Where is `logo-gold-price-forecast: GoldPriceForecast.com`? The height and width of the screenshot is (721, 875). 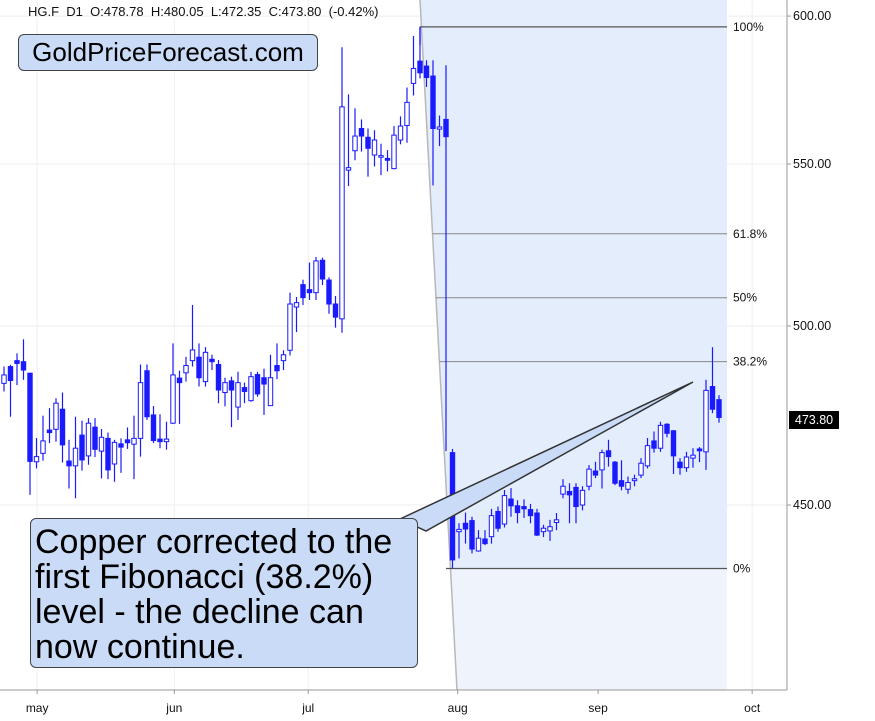
logo-gold-price-forecast: GoldPriceForecast.com is located at coordinates (168, 52).